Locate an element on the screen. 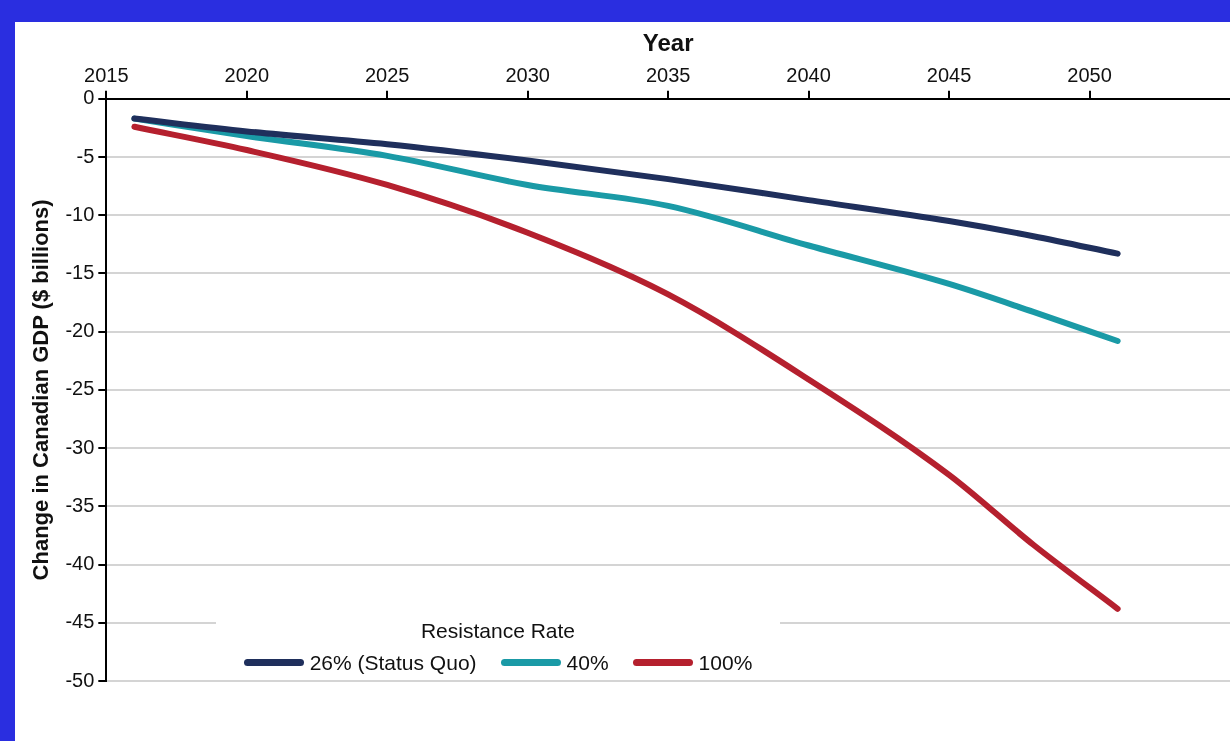 The image size is (1230, 741). y-tick-label: -30 is located at coordinates (80, 446).